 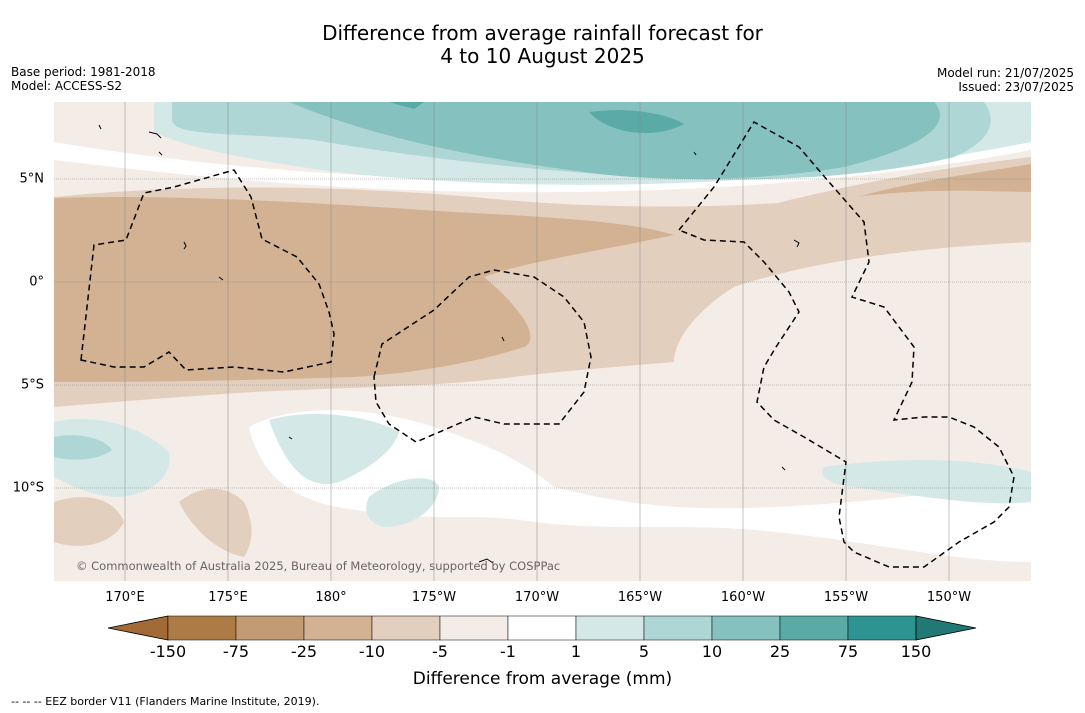 I want to click on x-tick-175w: 175°W, so click(x=434, y=597).